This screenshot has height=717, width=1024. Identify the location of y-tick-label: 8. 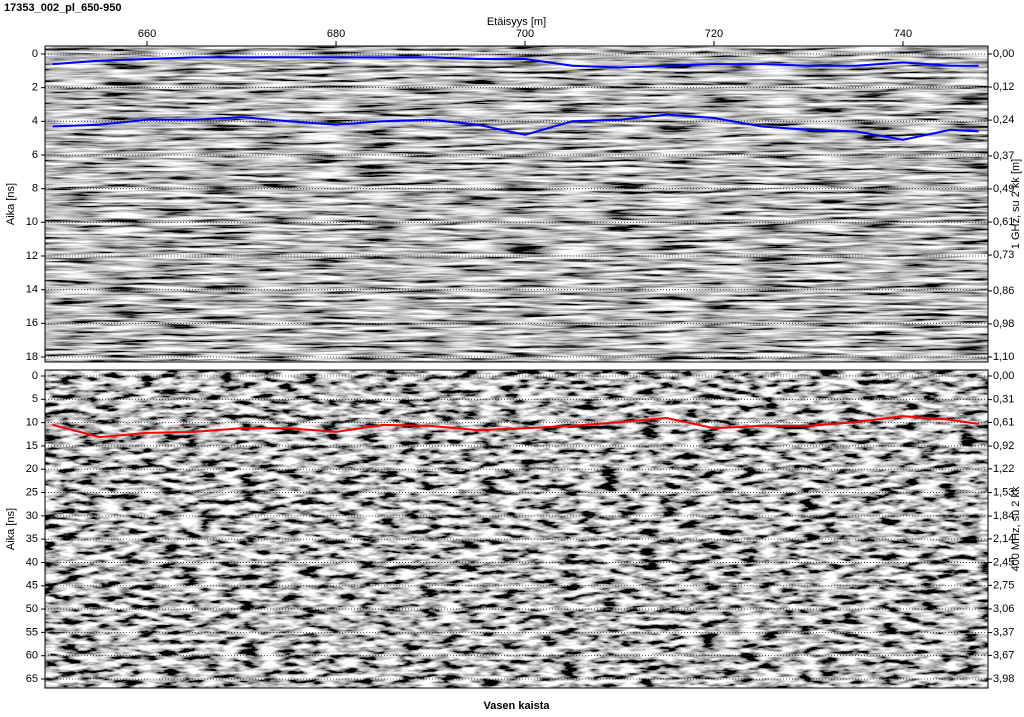
(35, 189).